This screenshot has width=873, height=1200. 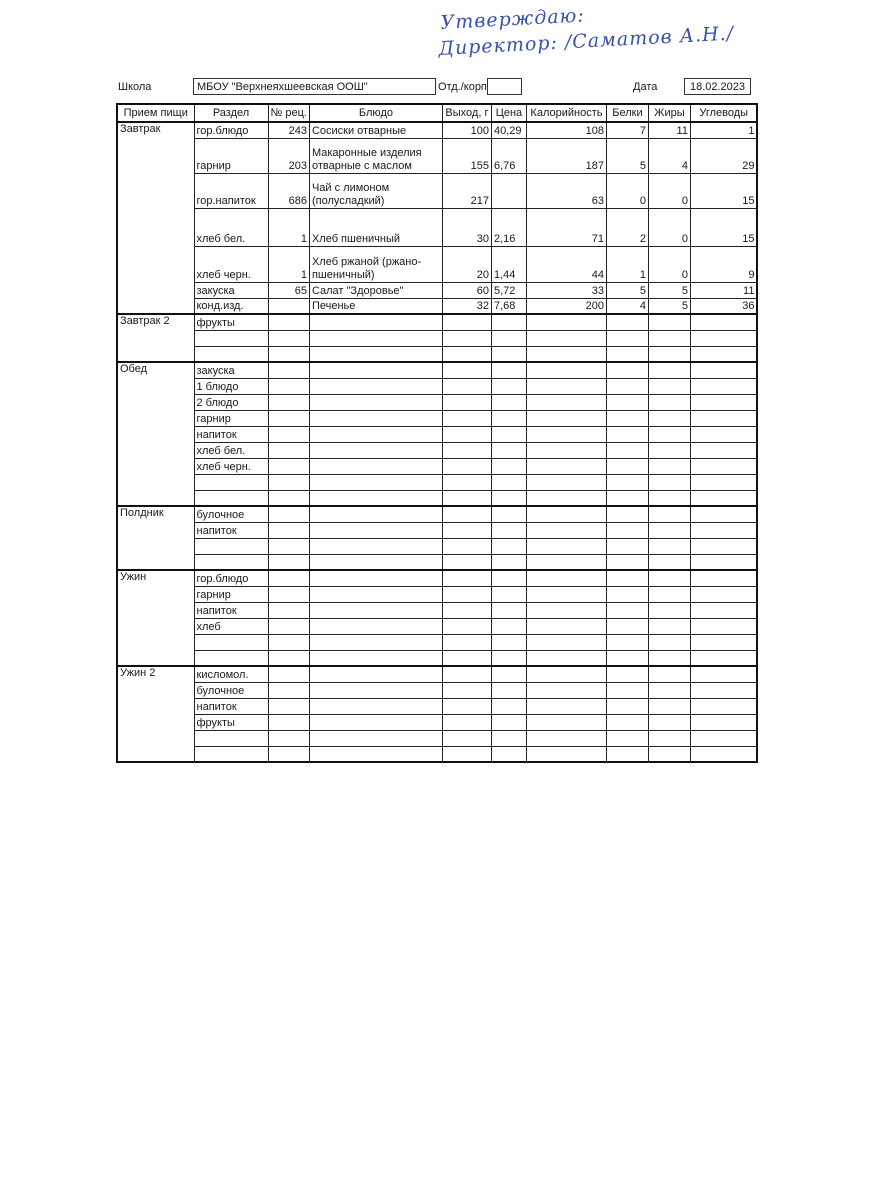 I want to click on cell-dish: Чай с лимоном (полусладкий), so click(x=375, y=190).